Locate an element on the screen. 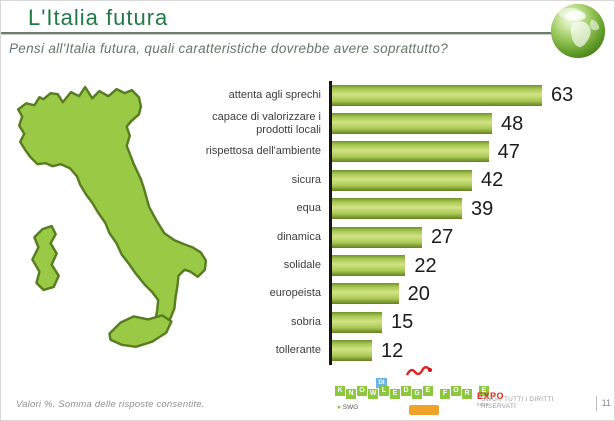 This screenshot has height=421, width=615. swg-logo: ● SWG is located at coordinates (347, 407).